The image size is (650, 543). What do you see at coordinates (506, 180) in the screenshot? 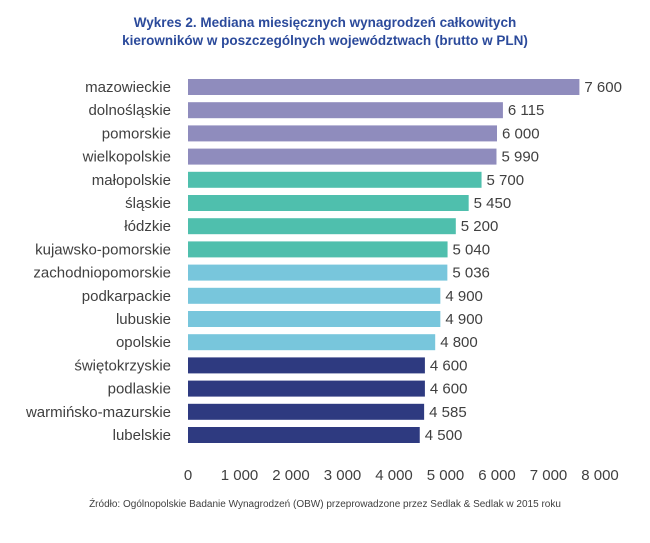
I see `data-label: 5 700` at bounding box center [506, 180].